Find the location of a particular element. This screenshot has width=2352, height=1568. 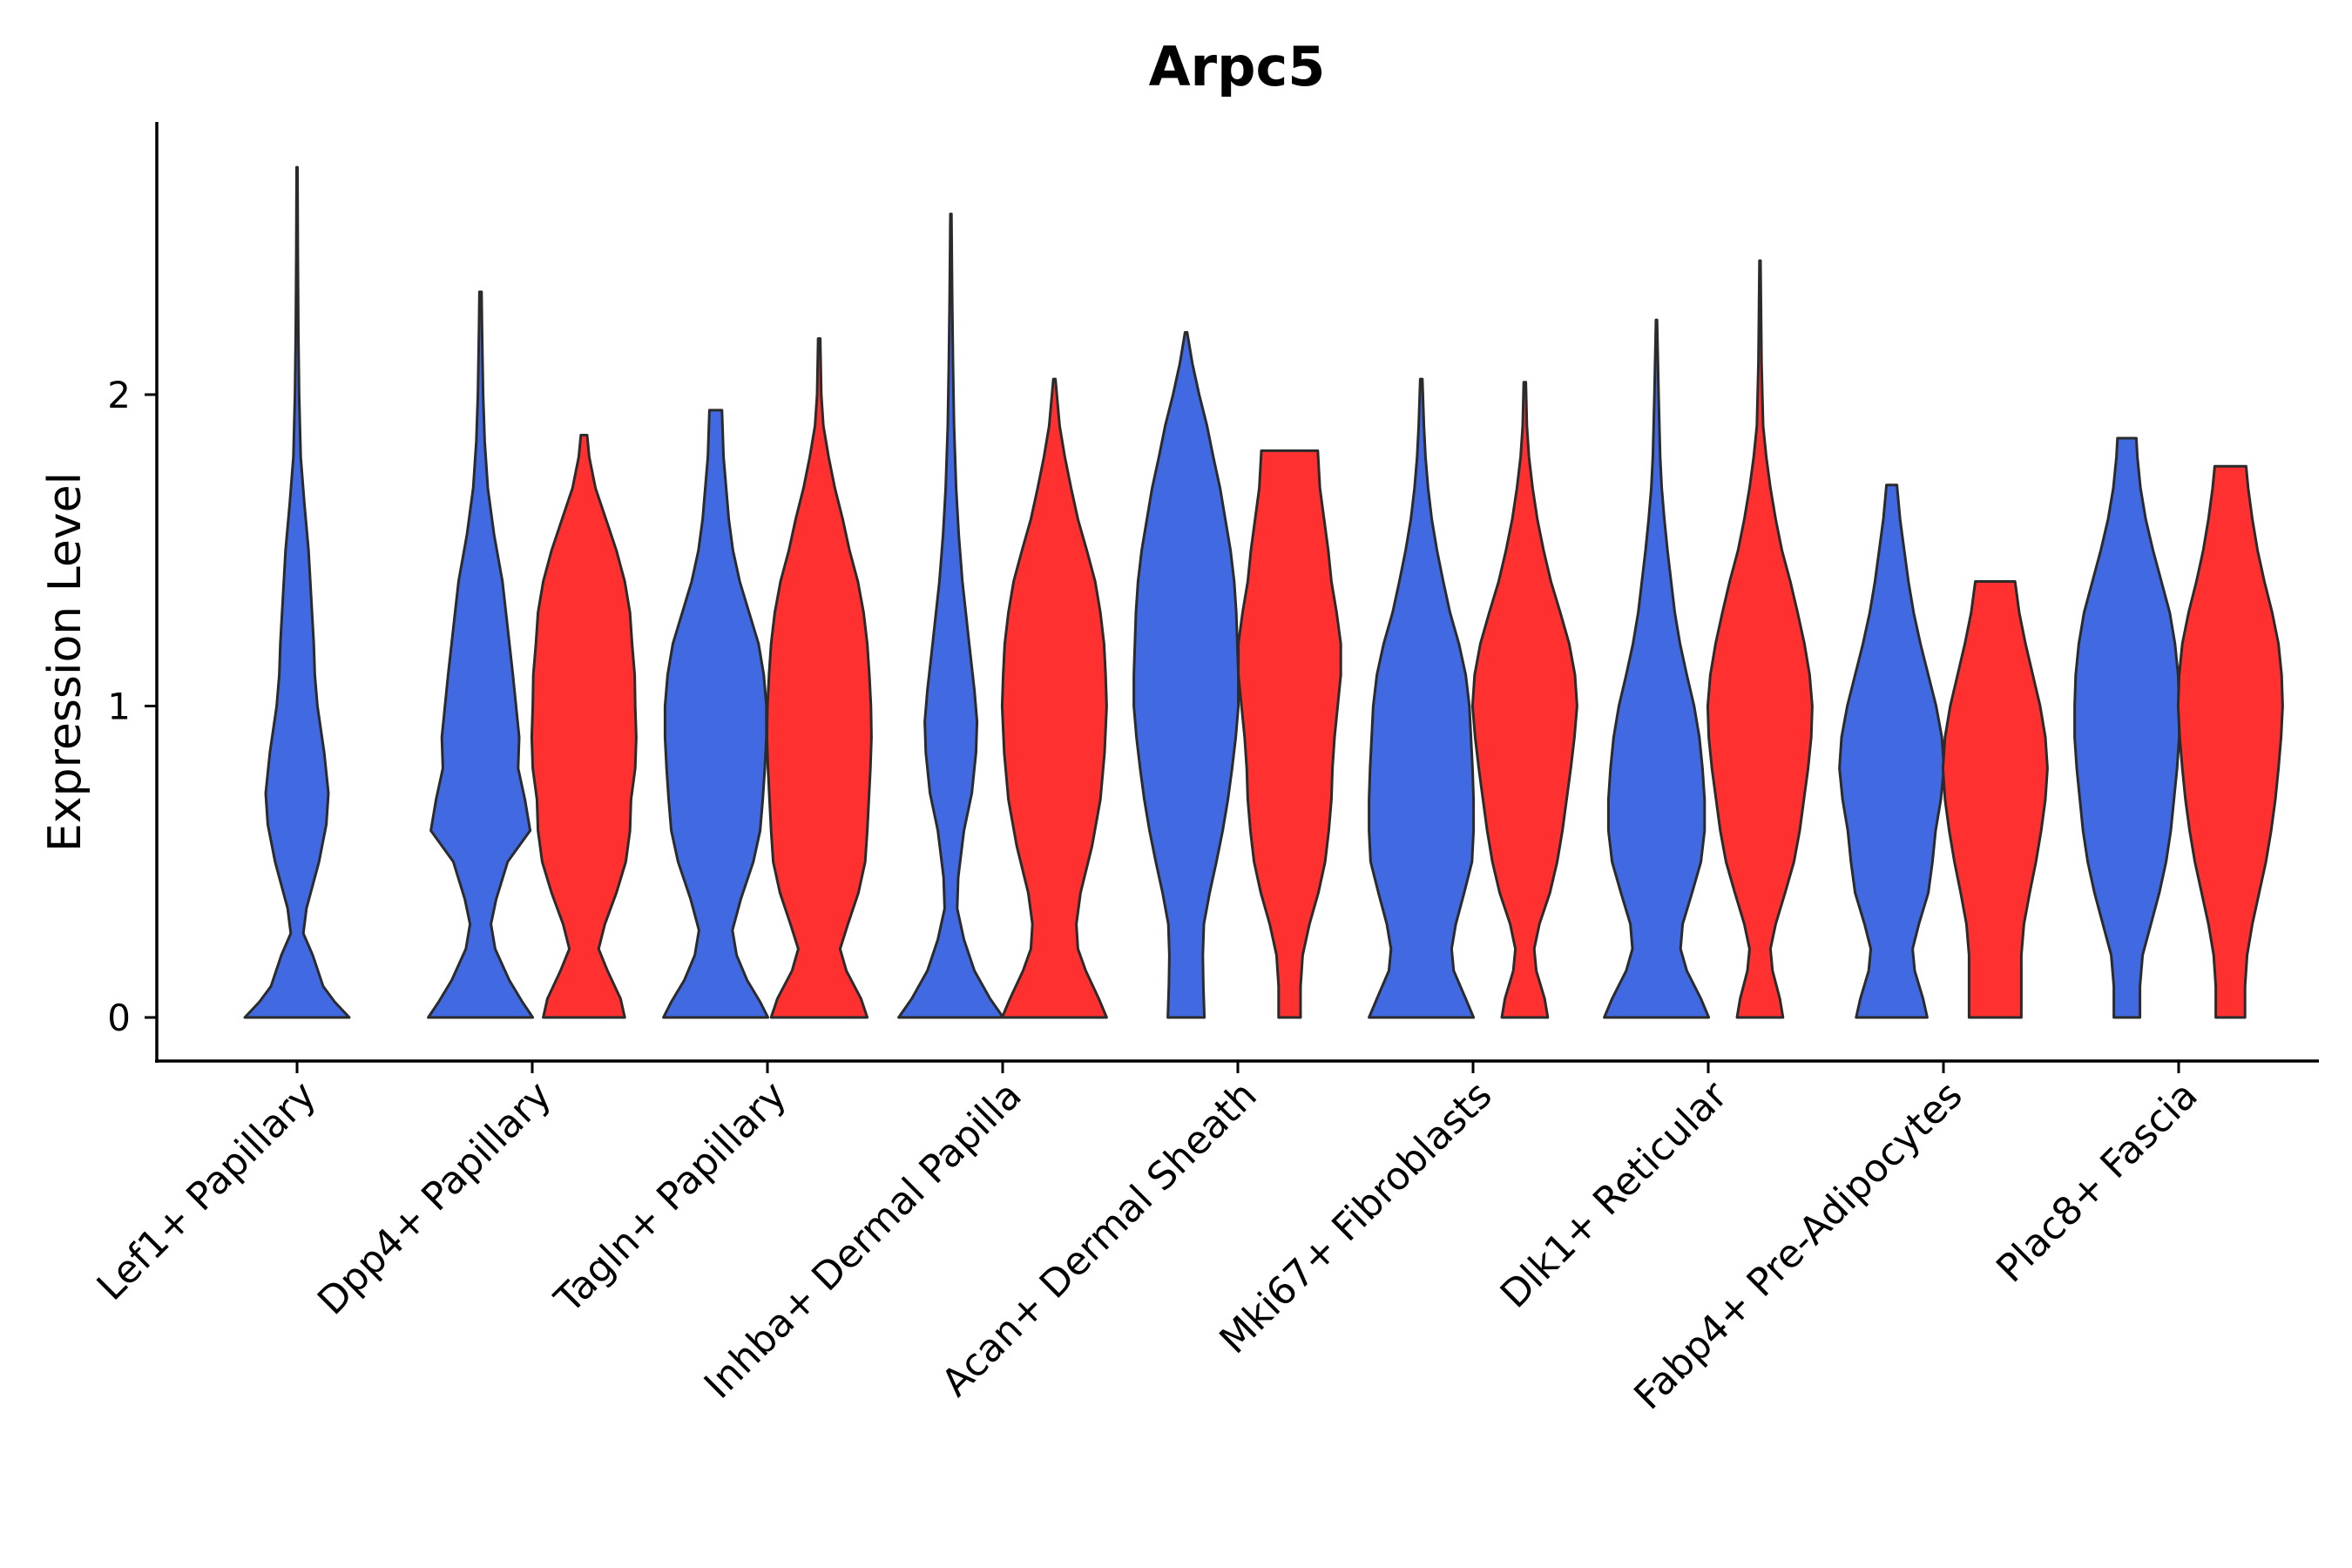

violin-tagln-papillary-group1 is located at coordinates (716, 714).